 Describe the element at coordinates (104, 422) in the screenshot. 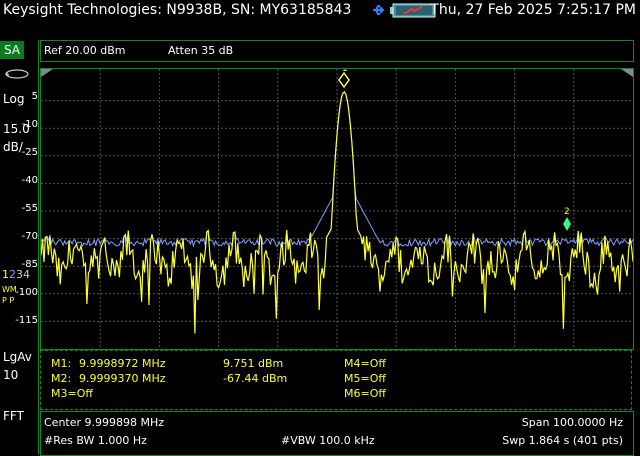

I see `center-frequency: Center 9.999898 MHz` at that location.